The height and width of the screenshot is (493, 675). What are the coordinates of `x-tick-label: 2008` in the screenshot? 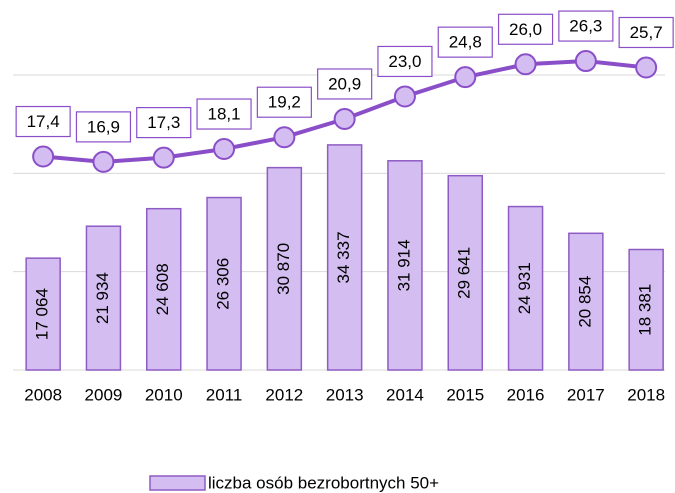 It's located at (43, 394).